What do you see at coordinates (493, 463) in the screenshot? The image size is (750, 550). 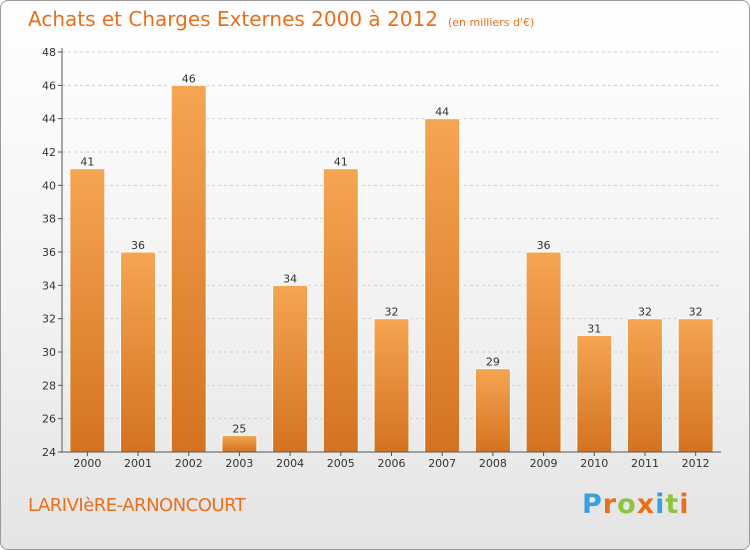 I see `x-tick-label: 2008` at bounding box center [493, 463].